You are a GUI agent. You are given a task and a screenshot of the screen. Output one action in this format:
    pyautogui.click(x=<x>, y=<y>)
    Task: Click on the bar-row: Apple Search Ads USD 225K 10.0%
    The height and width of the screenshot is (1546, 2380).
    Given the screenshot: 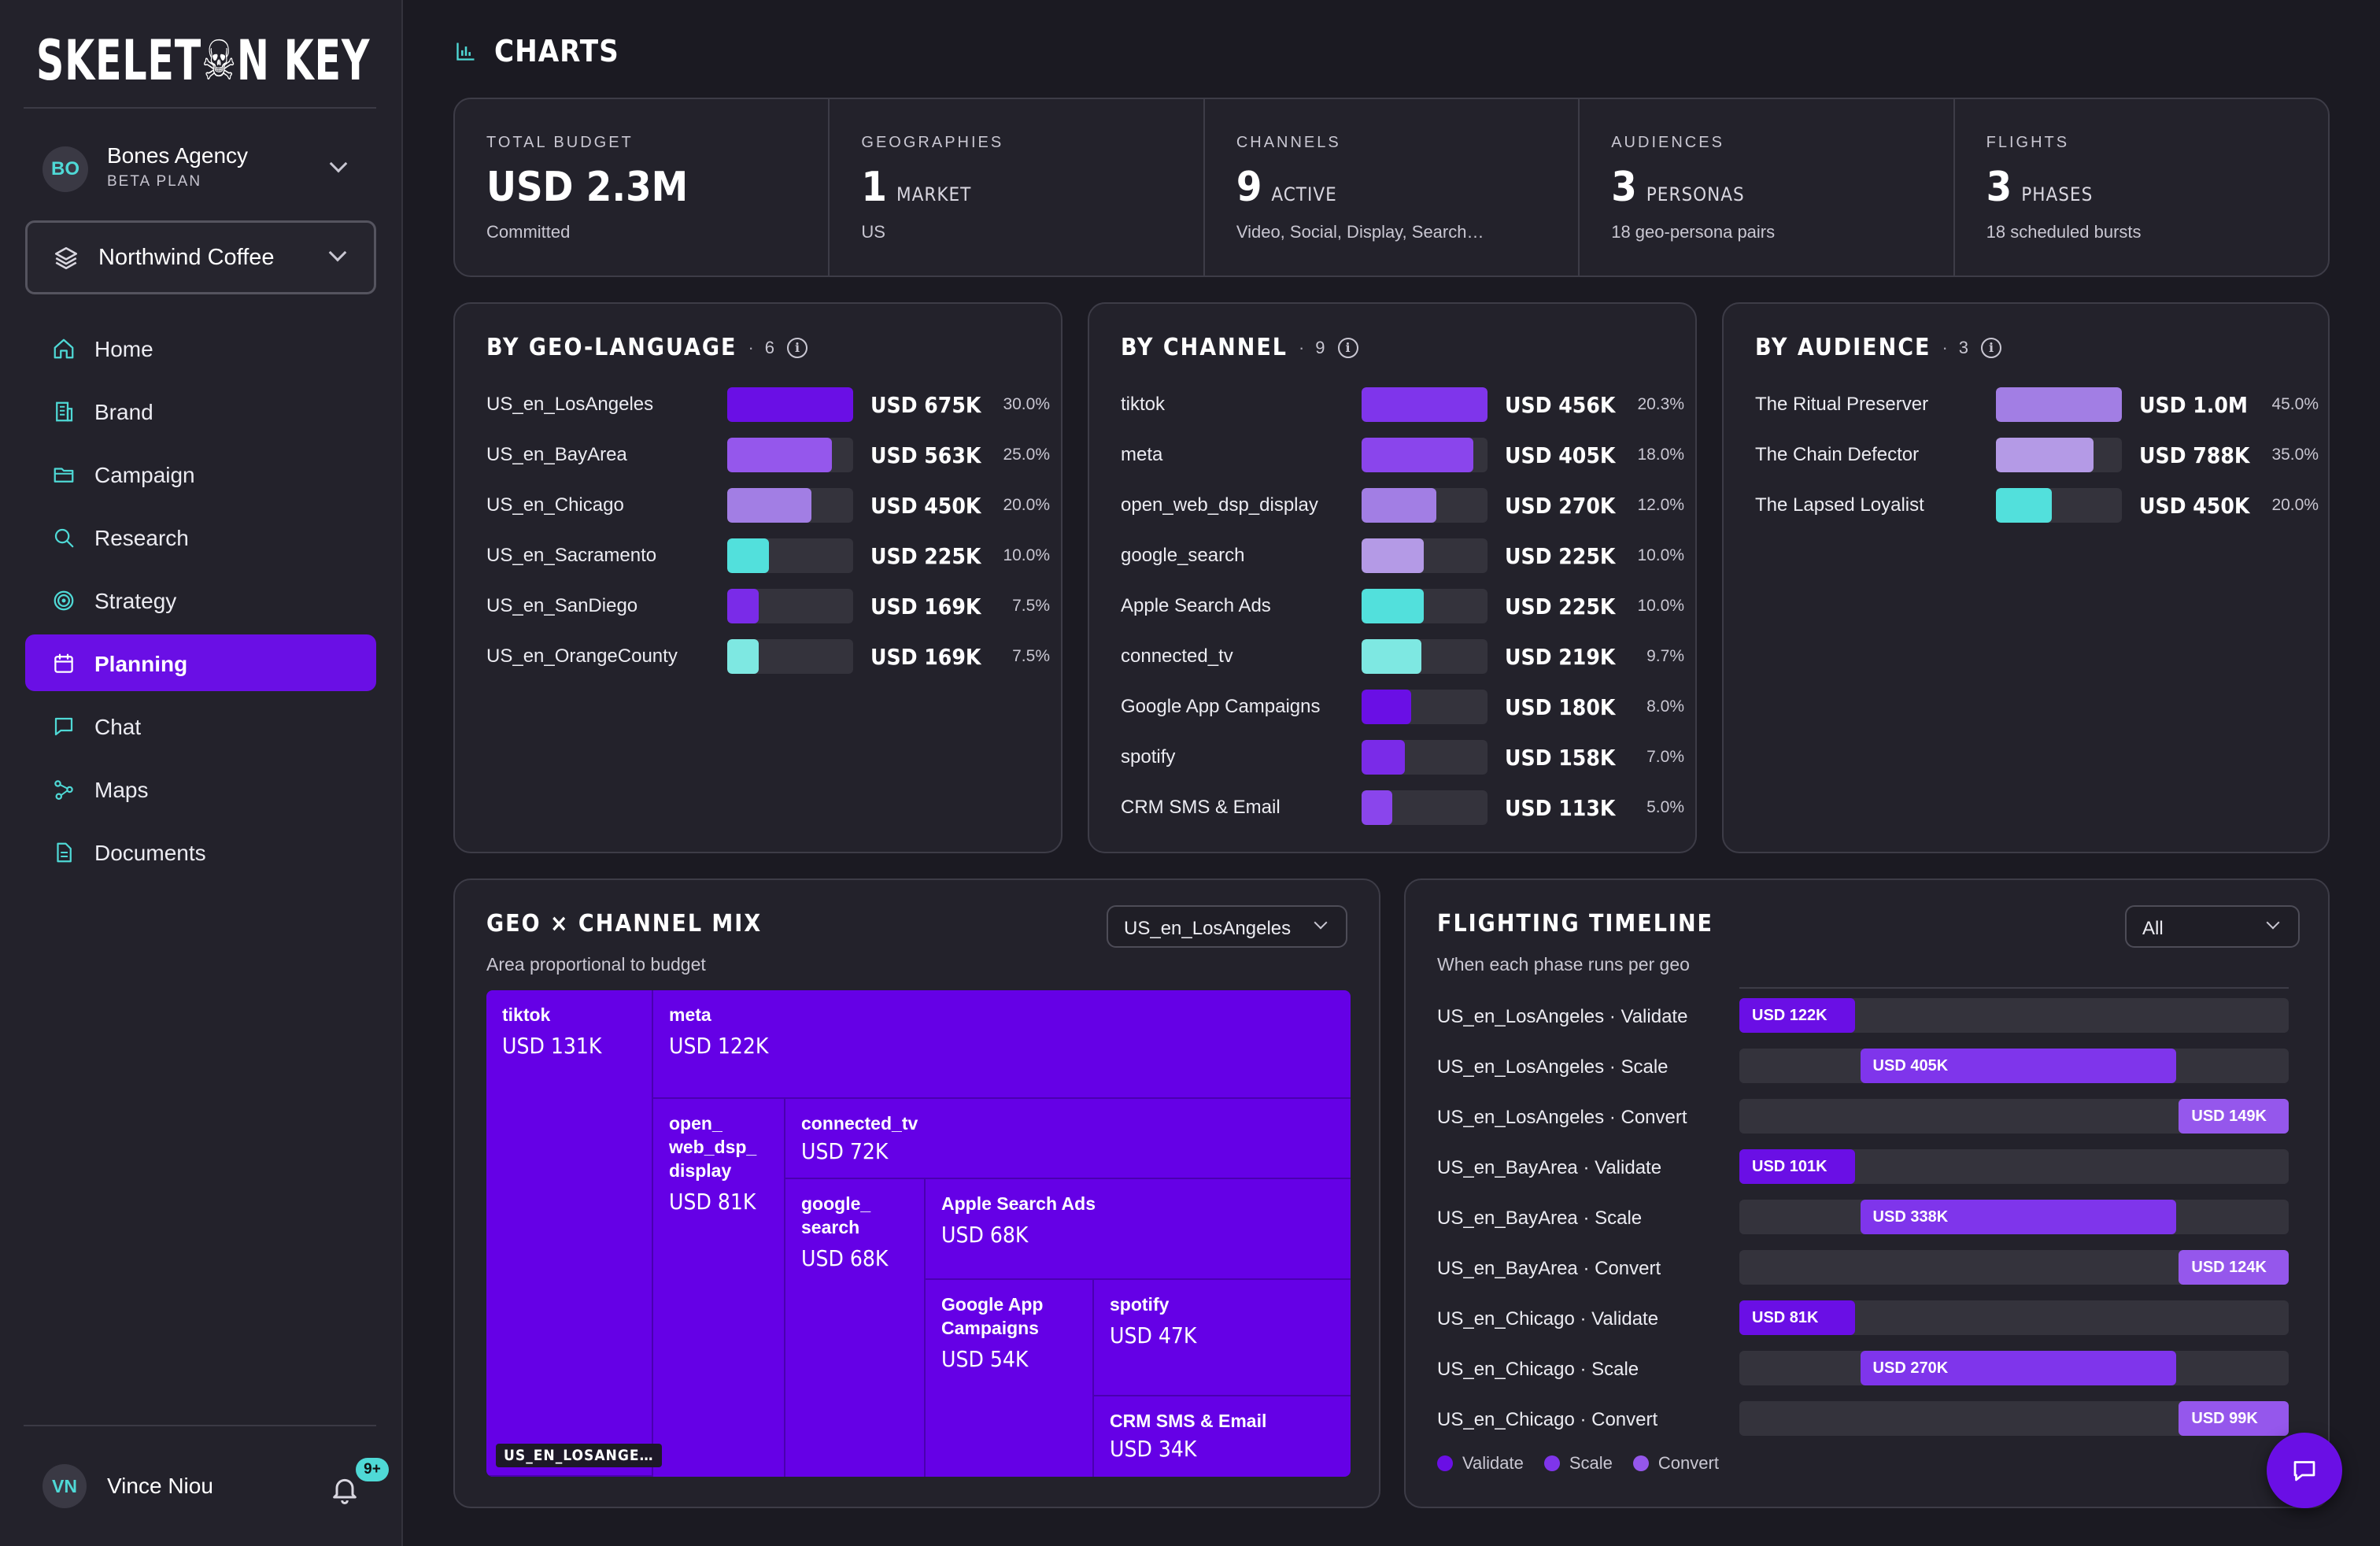 What is the action you would take?
    pyautogui.click(x=1402, y=606)
    